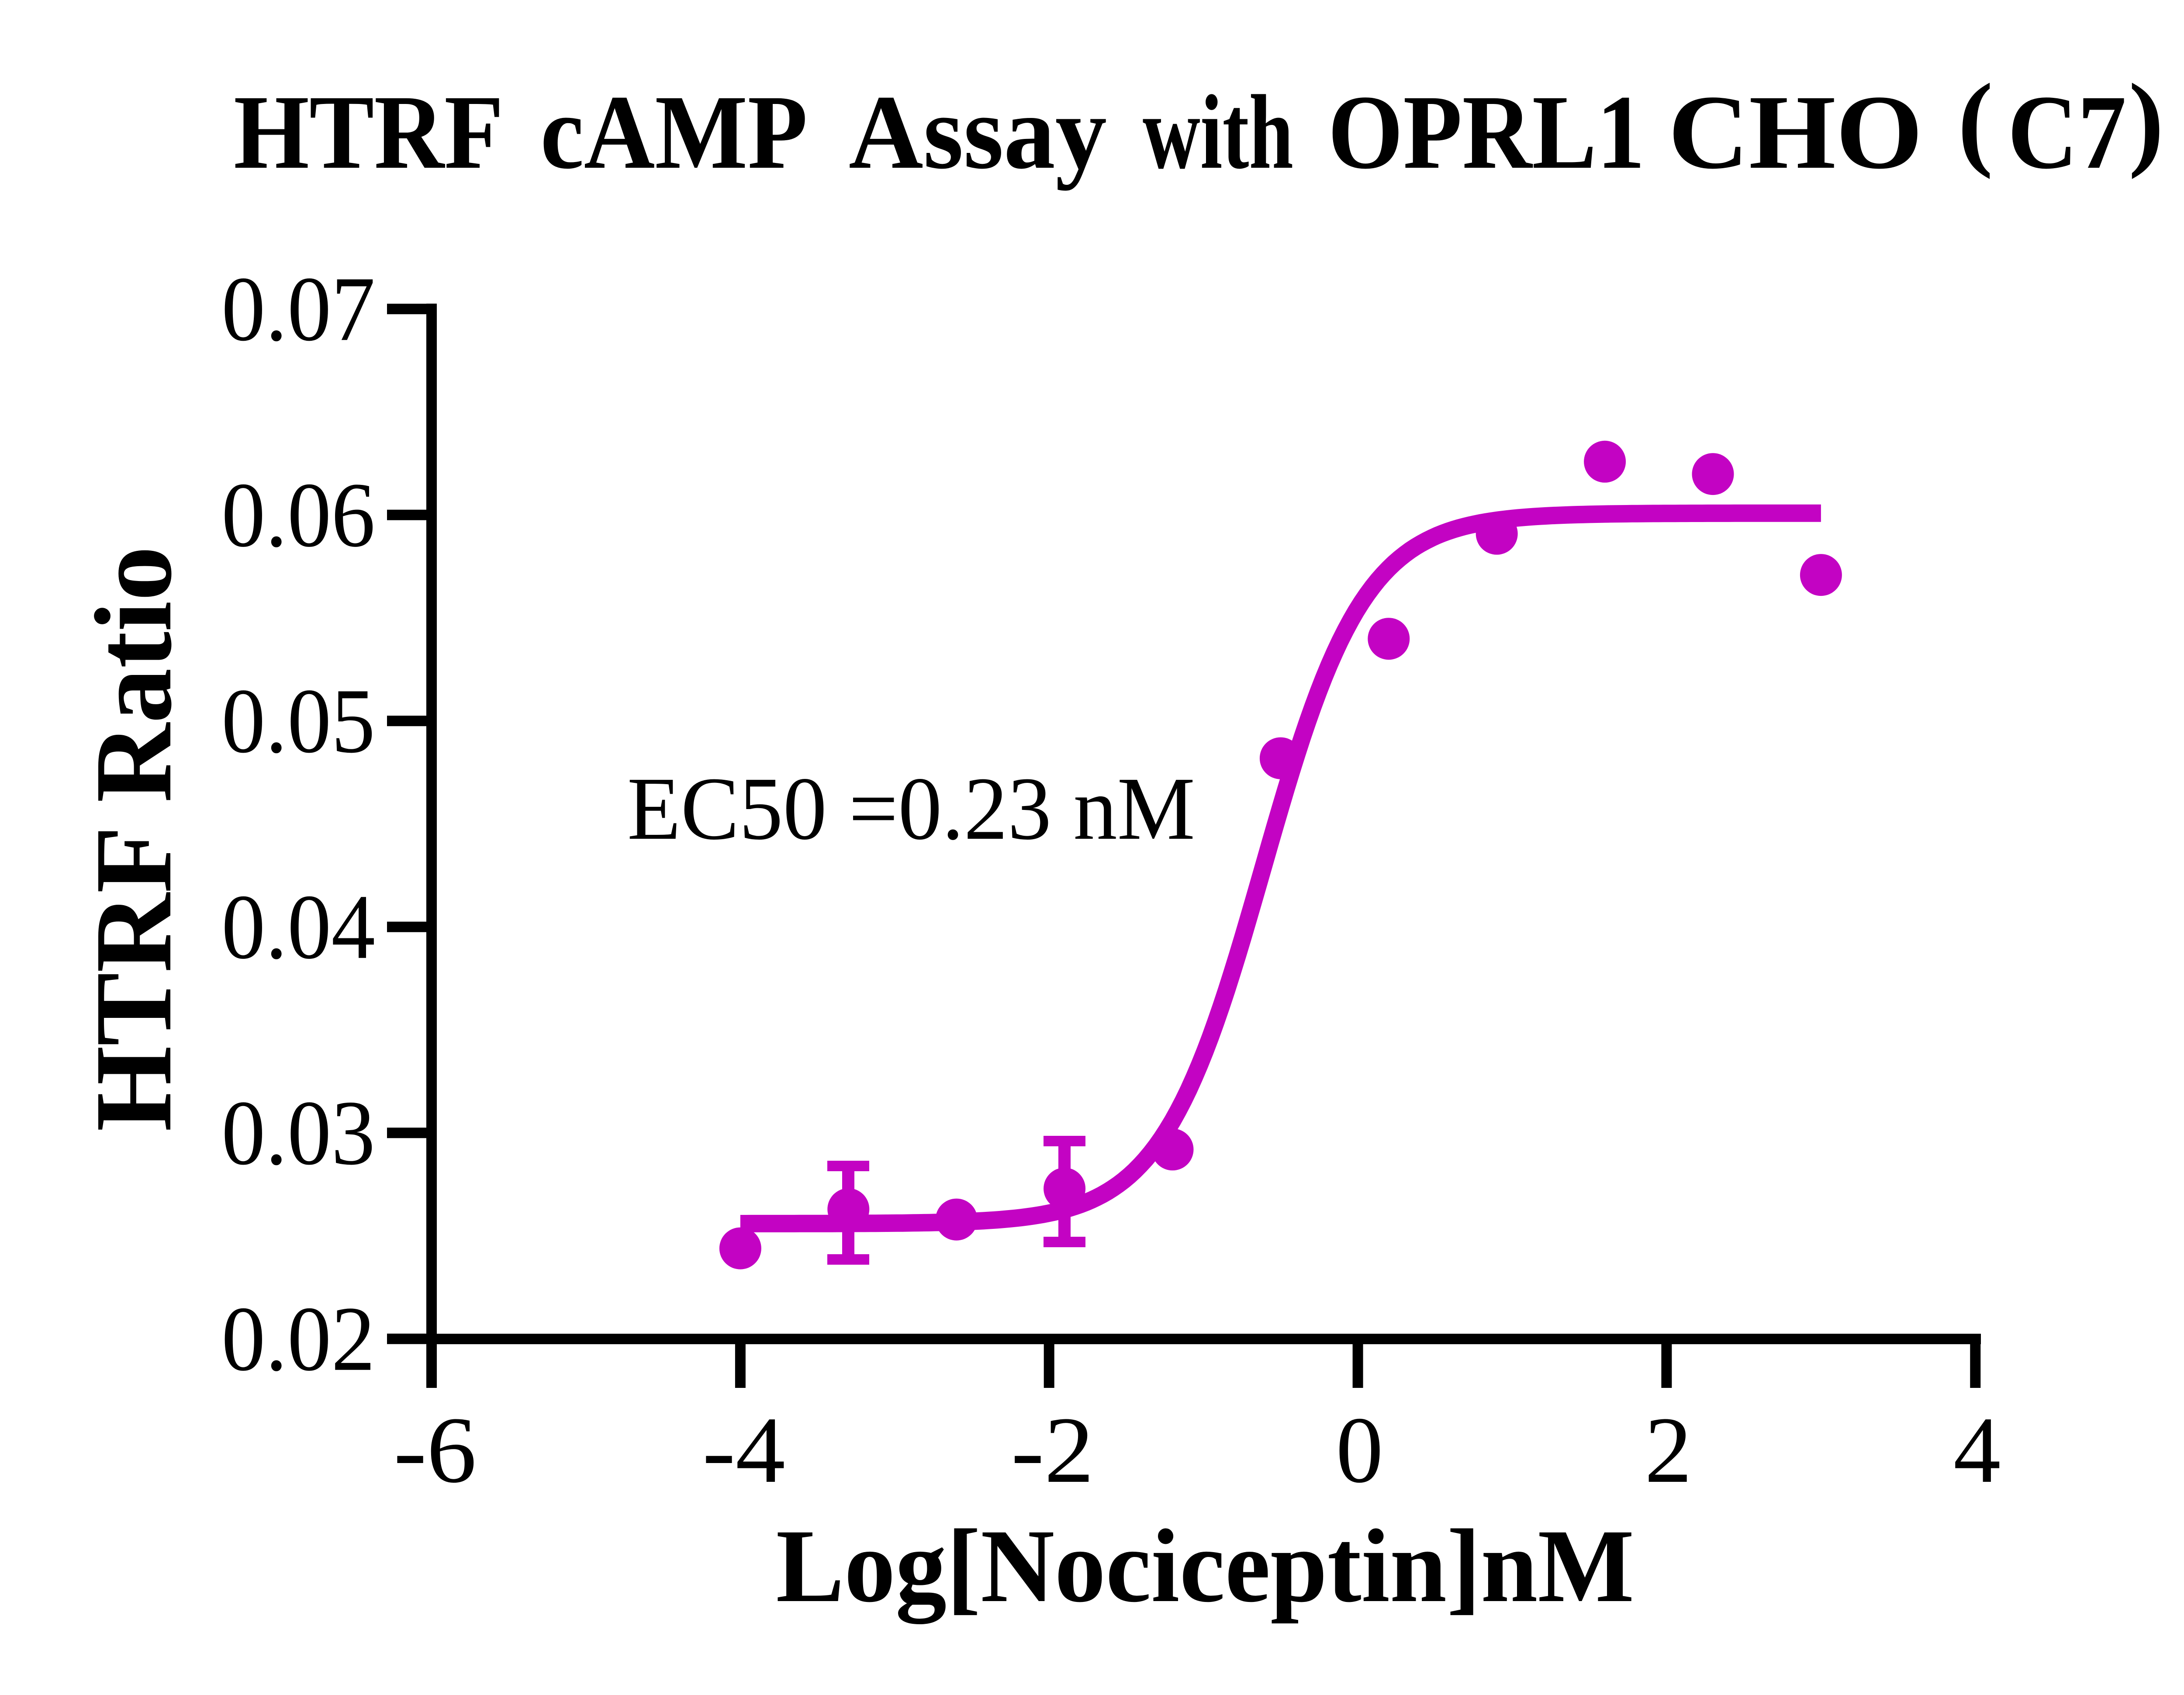 The width and height of the screenshot is (2184, 1695). Describe the element at coordinates (1052, 1450) in the screenshot. I see `svg-text: -2` at that location.